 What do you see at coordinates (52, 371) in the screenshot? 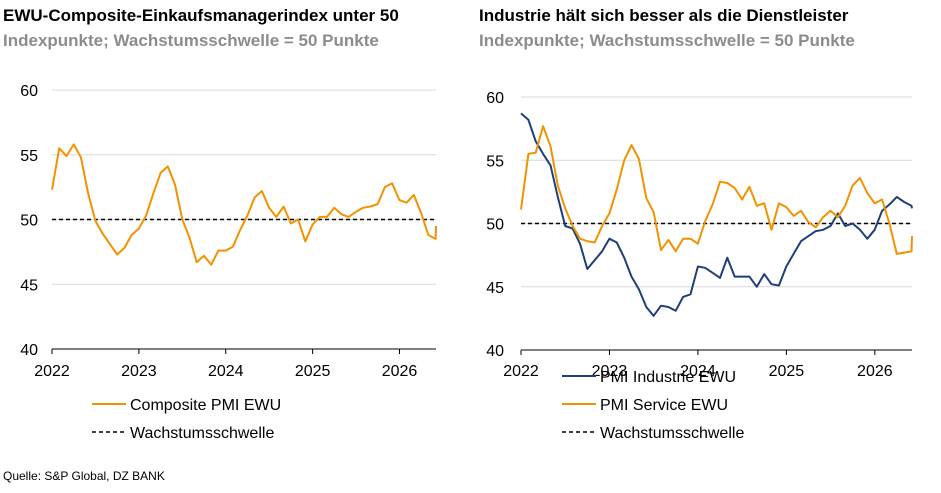
I see `left-xtick-label: 2022` at bounding box center [52, 371].